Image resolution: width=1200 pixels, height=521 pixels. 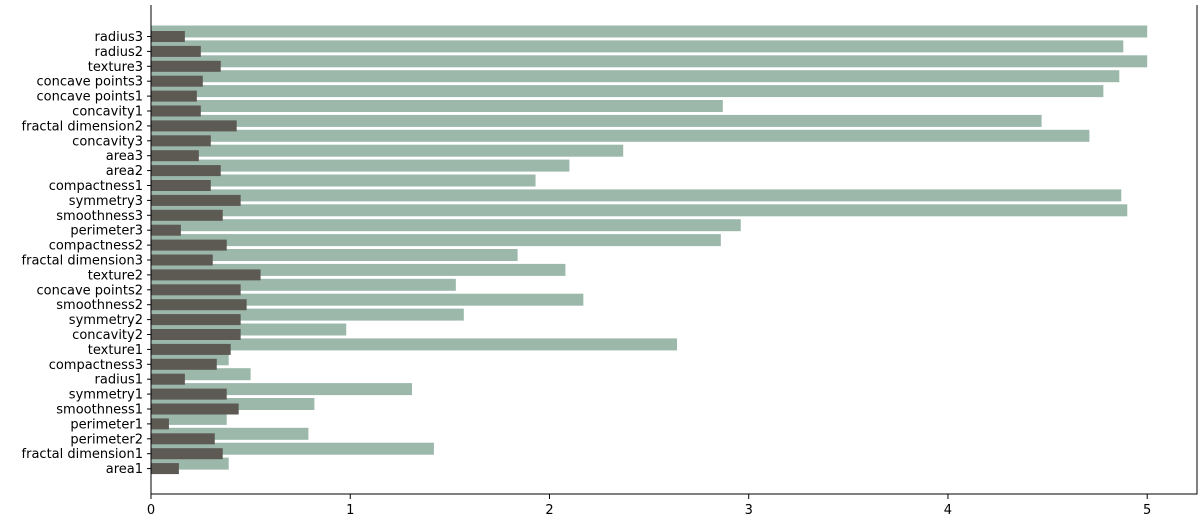 I want to click on y-tick-label: perimeter1, so click(x=106, y=424).